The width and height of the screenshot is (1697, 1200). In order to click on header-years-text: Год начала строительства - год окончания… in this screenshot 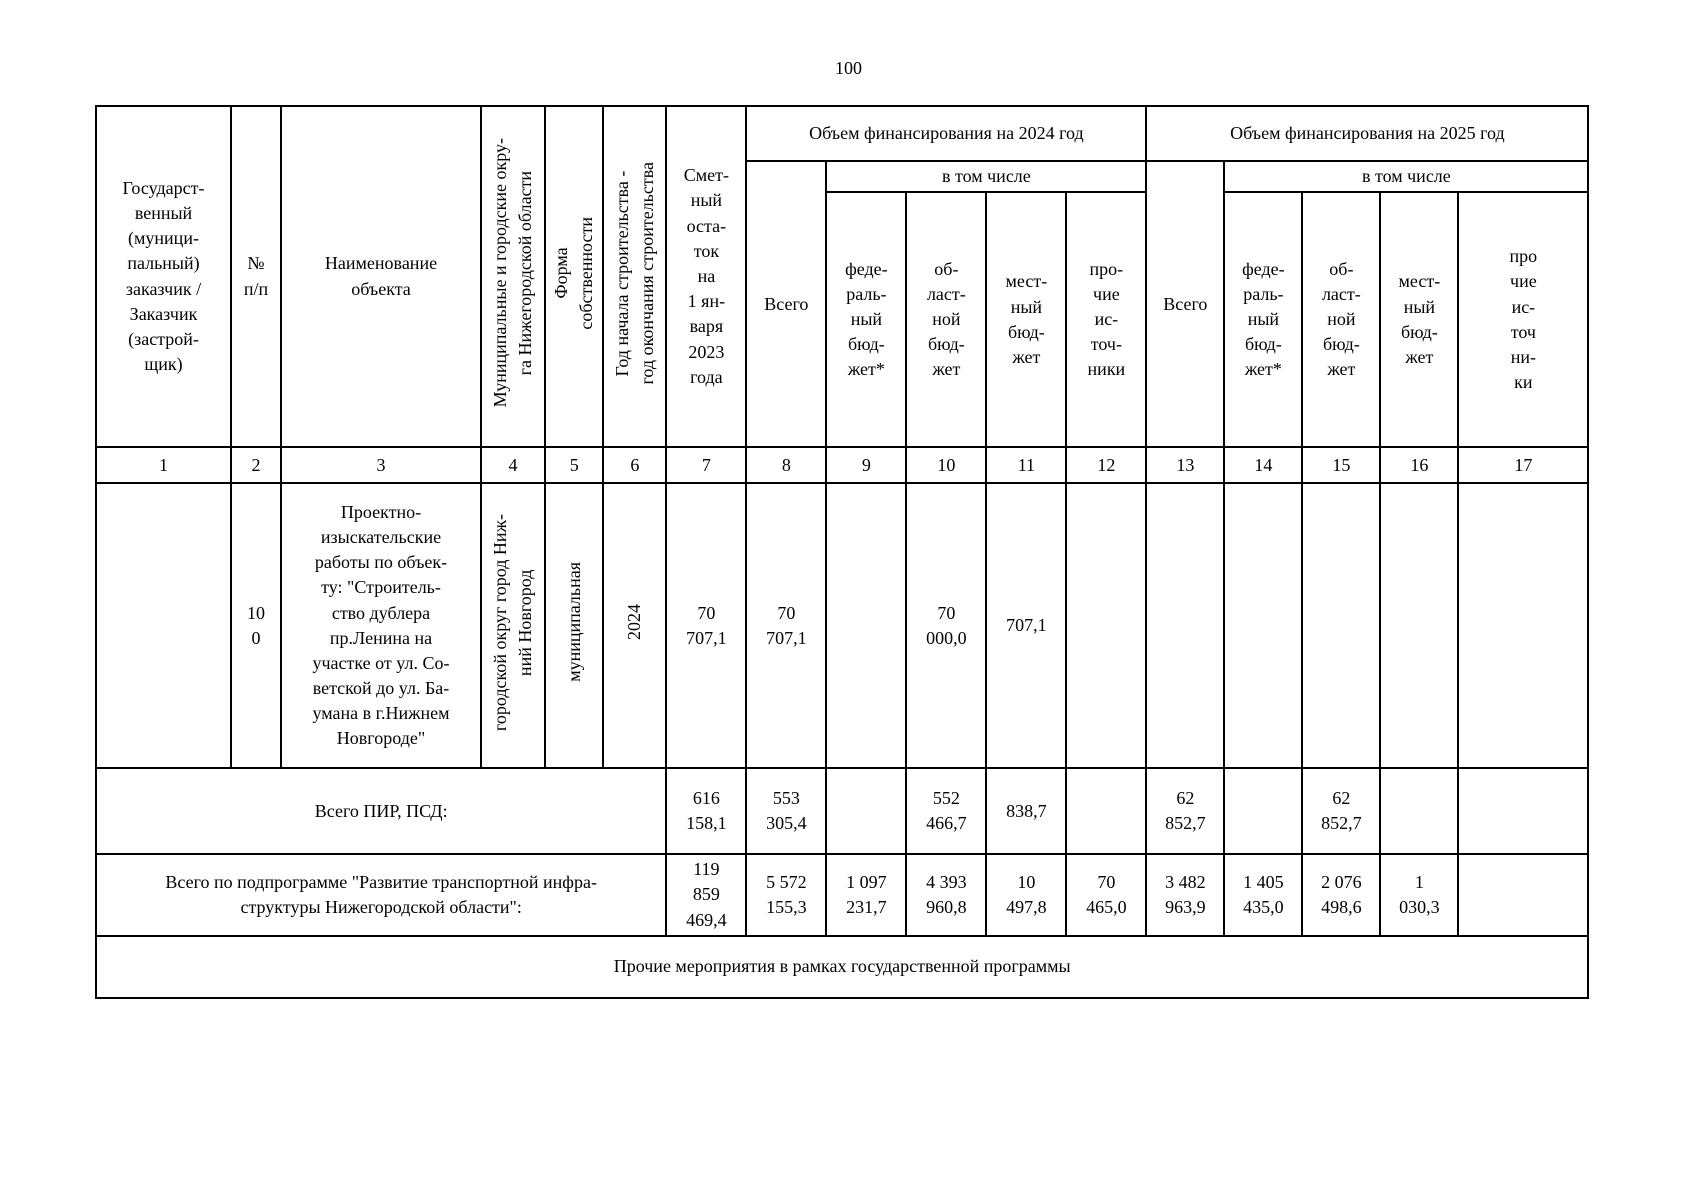, I will do `click(634, 273)`.